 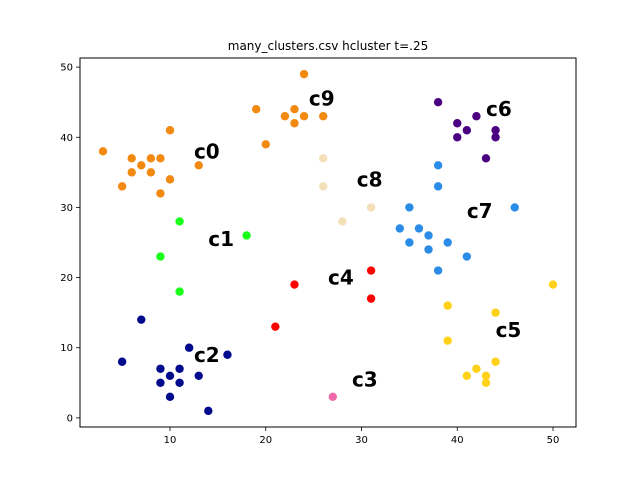 What do you see at coordinates (328, 46) in the screenshot?
I see `chart-title: many_clusters.csv hcluster t=.25` at bounding box center [328, 46].